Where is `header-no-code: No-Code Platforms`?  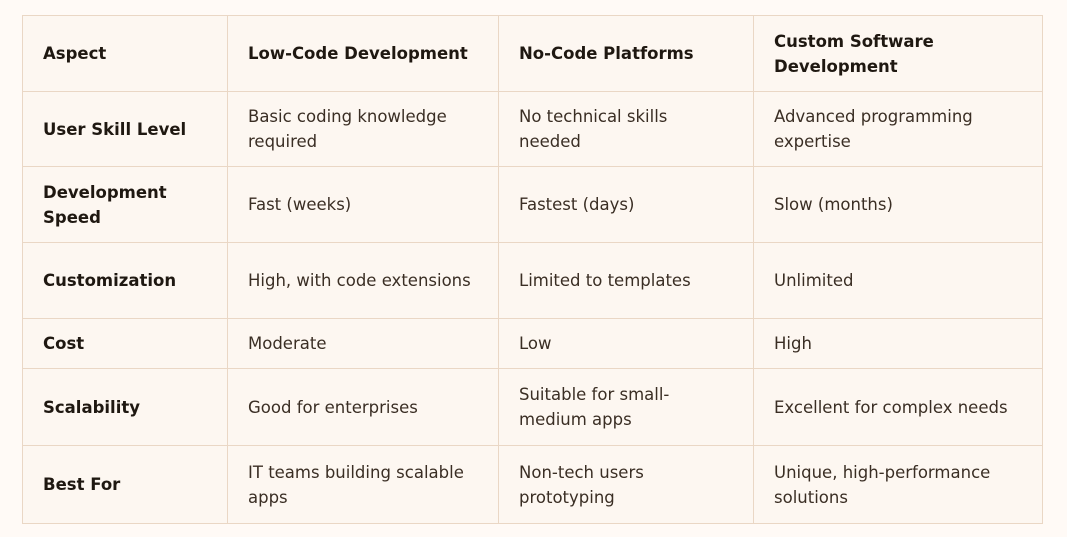
header-no-code: No-Code Platforms is located at coordinates (626, 53).